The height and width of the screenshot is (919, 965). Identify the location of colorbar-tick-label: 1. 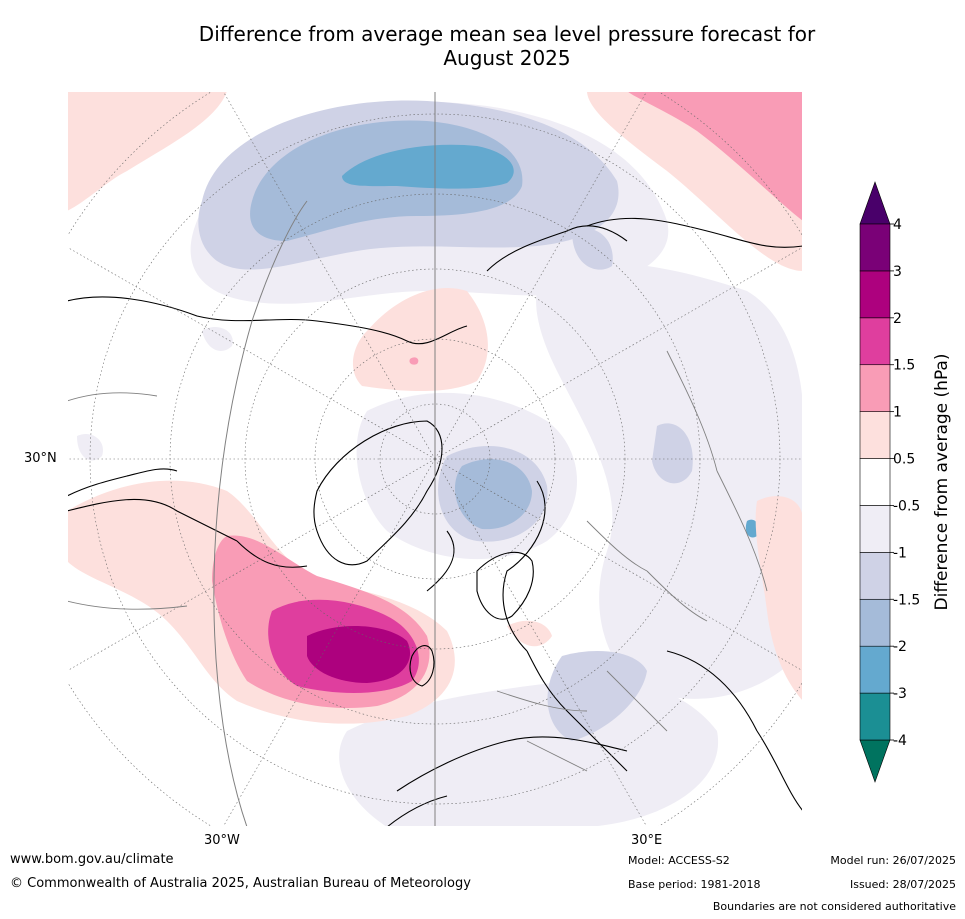
(897, 413).